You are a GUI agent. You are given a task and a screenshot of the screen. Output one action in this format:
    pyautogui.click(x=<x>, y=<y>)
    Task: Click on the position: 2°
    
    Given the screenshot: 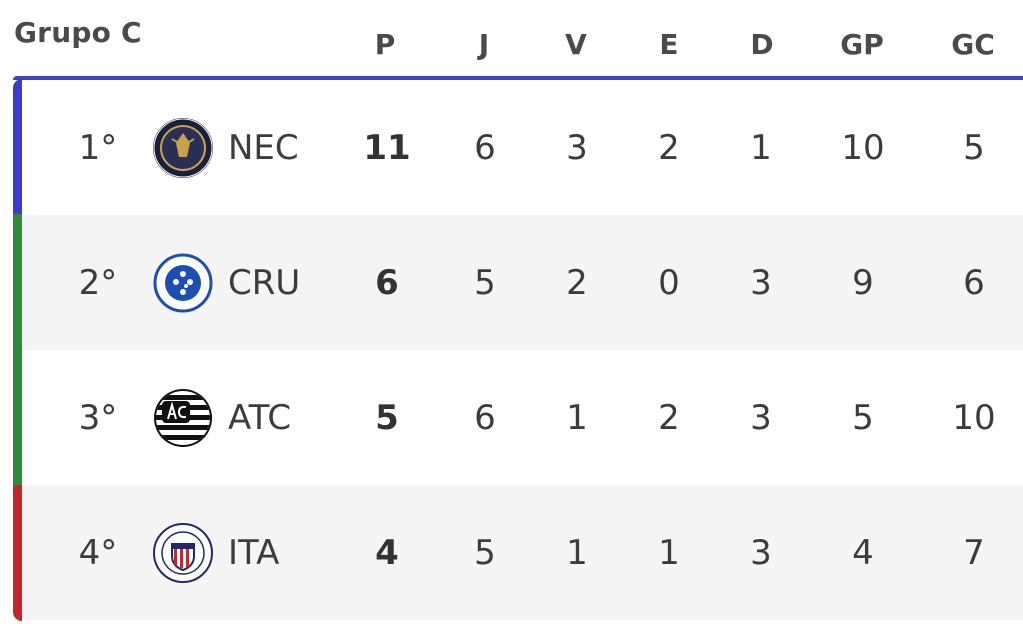 What is the action you would take?
    pyautogui.click(x=98, y=282)
    